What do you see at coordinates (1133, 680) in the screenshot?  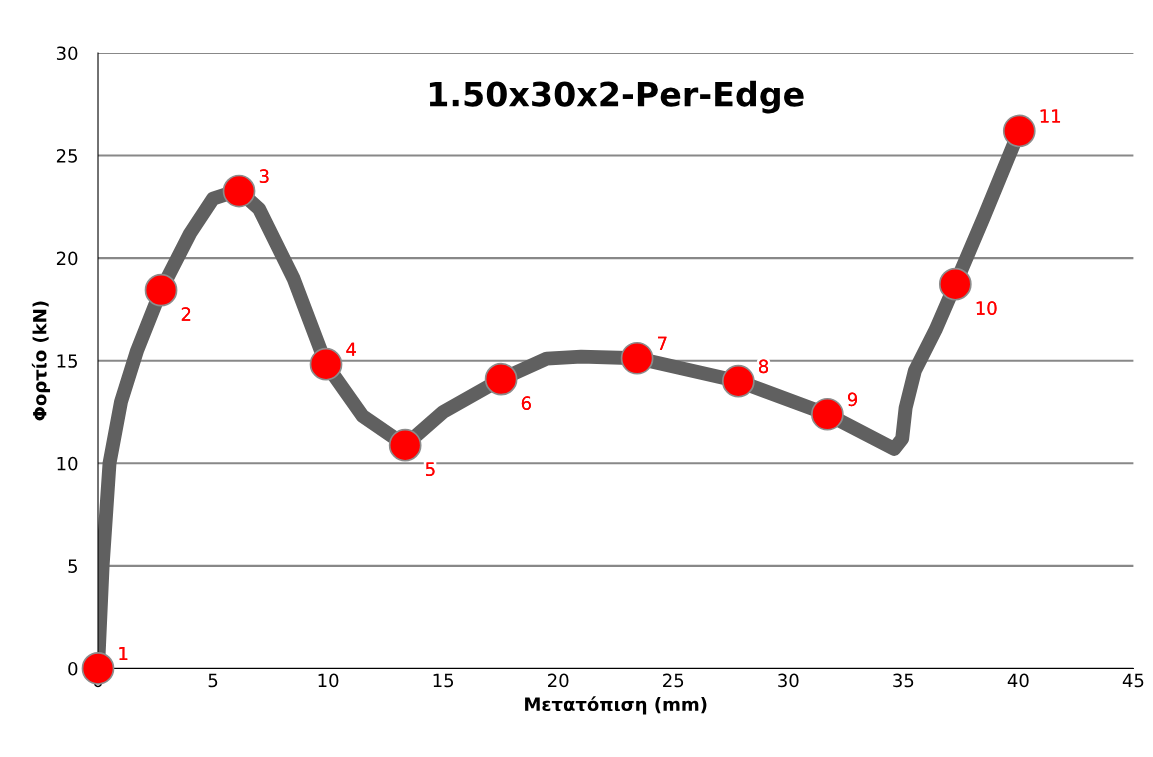 I see `x-tick-label: 45` at bounding box center [1133, 680].